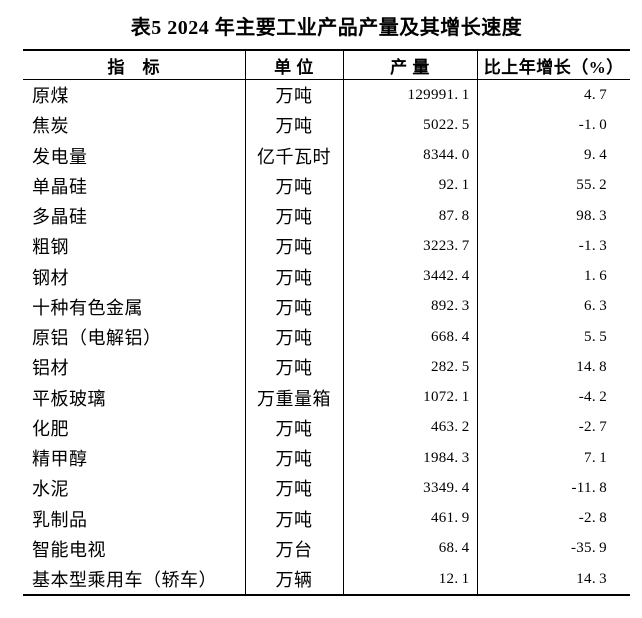 The width and height of the screenshot is (642, 618). What do you see at coordinates (293, 65) in the screenshot?
I see `header-unit: 单 位` at bounding box center [293, 65].